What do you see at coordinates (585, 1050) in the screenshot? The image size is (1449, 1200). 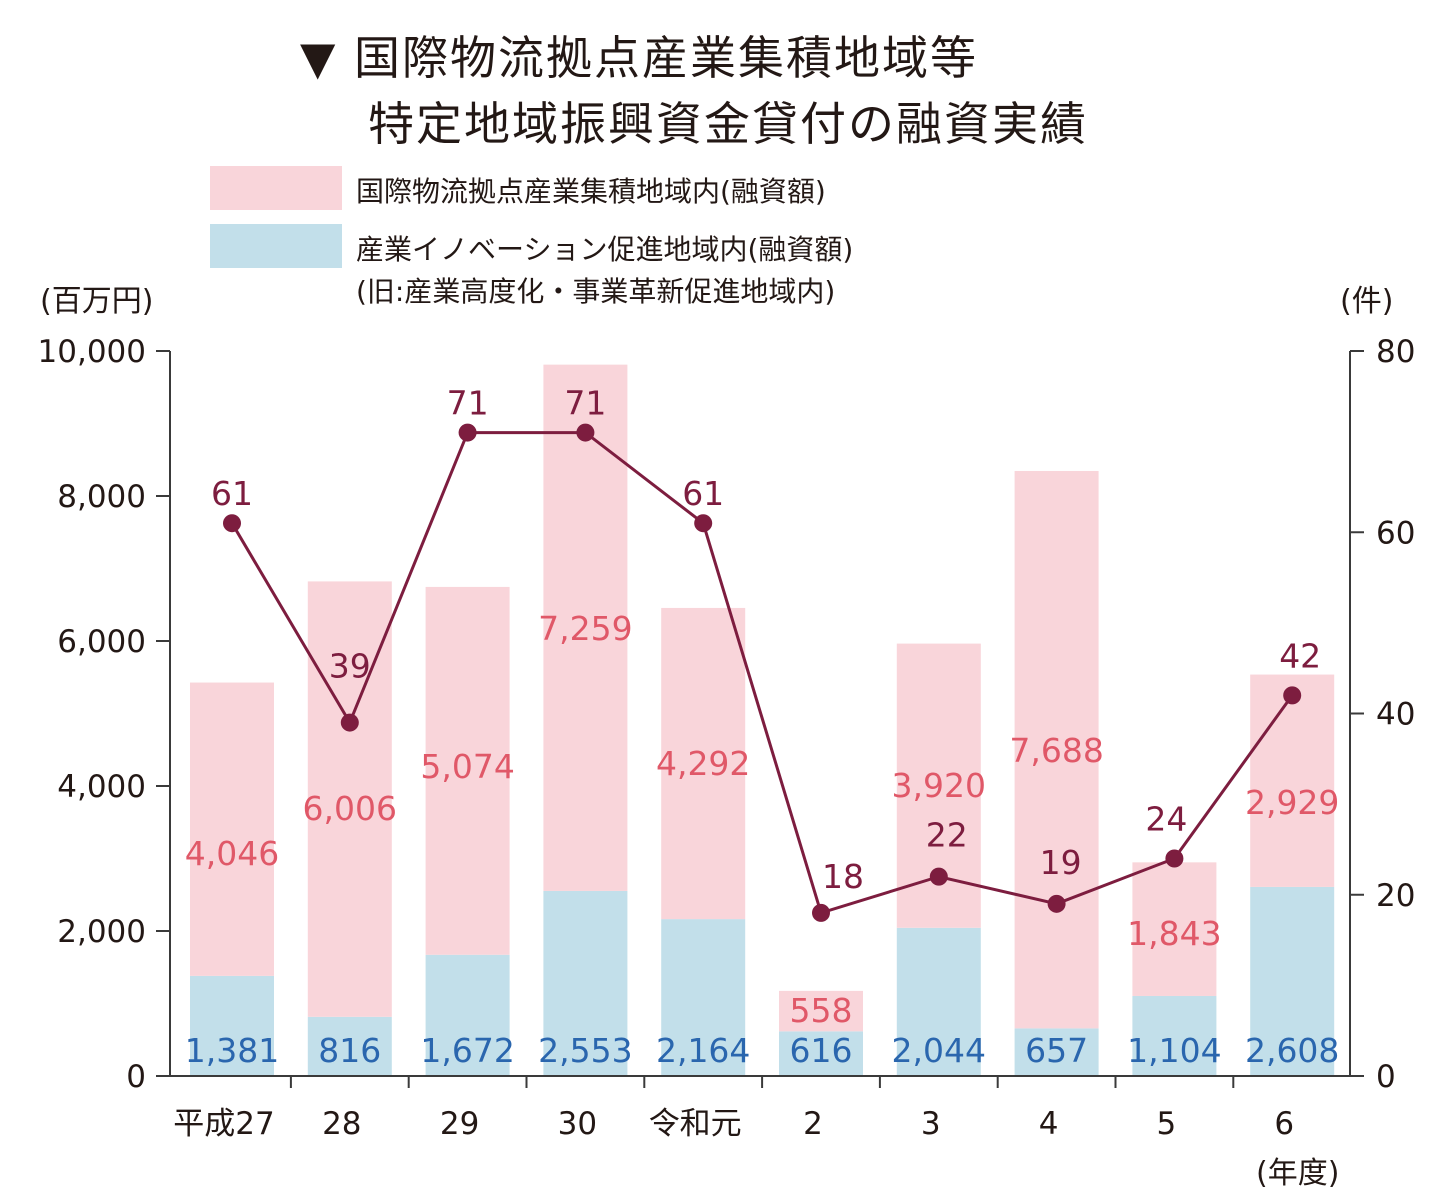 I see `blue-value-label: 2,553` at bounding box center [585, 1050].